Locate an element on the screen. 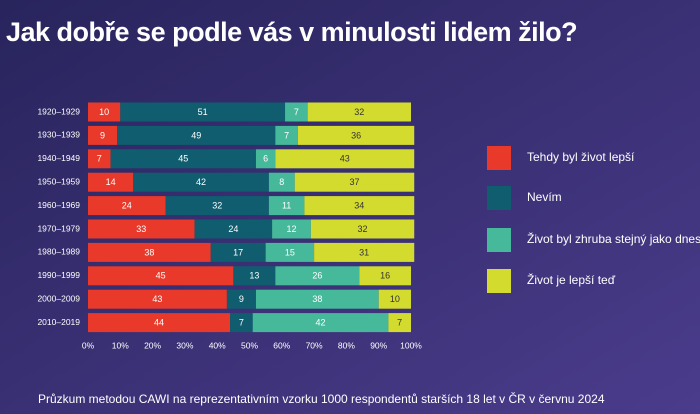 Image resolution: width=700 pixels, height=414 pixels. x-tick-label: 0% is located at coordinates (88, 345).